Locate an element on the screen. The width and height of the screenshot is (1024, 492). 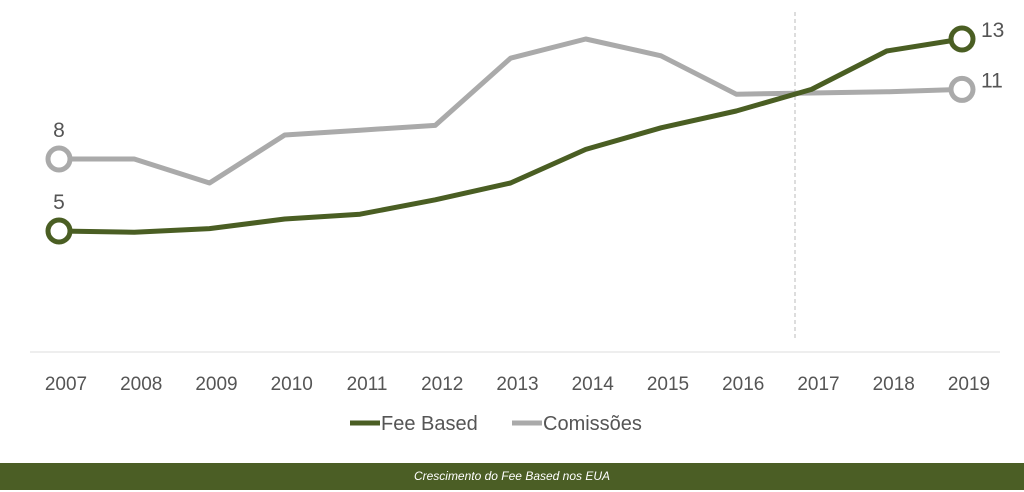
legend-label-comissoes: Comissões is located at coordinates (592, 424).